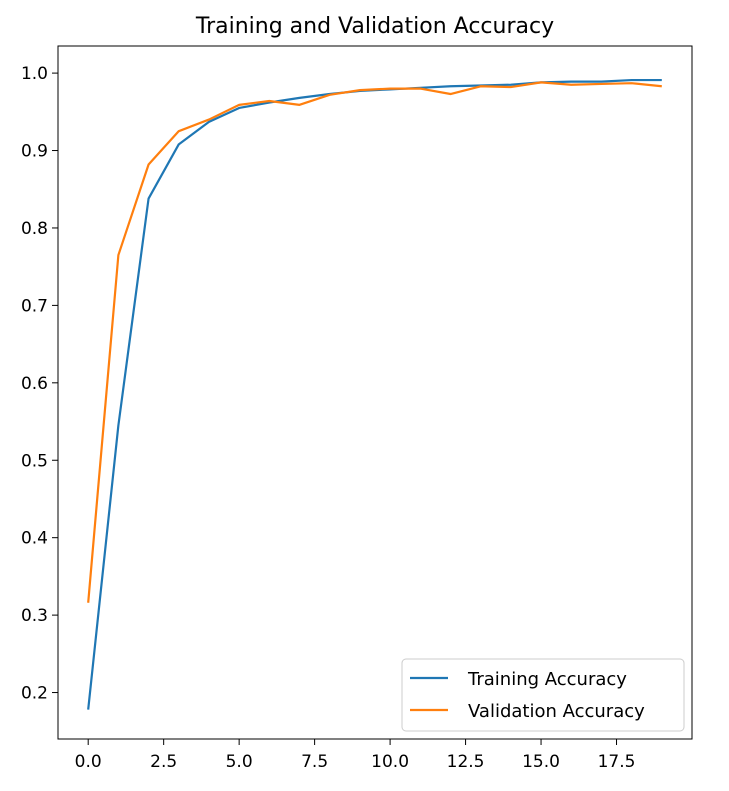 This screenshot has width=729, height=791. I want to click on x-tick-label: 10.0, so click(390, 762).